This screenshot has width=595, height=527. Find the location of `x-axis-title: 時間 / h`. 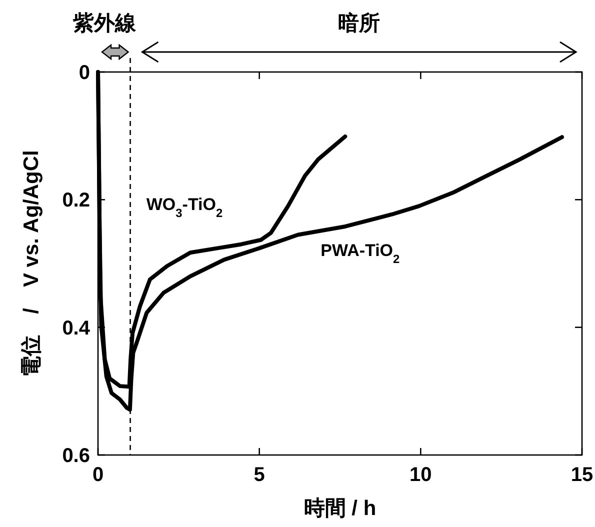

x-axis-title: 時間 / h is located at coordinates (340, 508).